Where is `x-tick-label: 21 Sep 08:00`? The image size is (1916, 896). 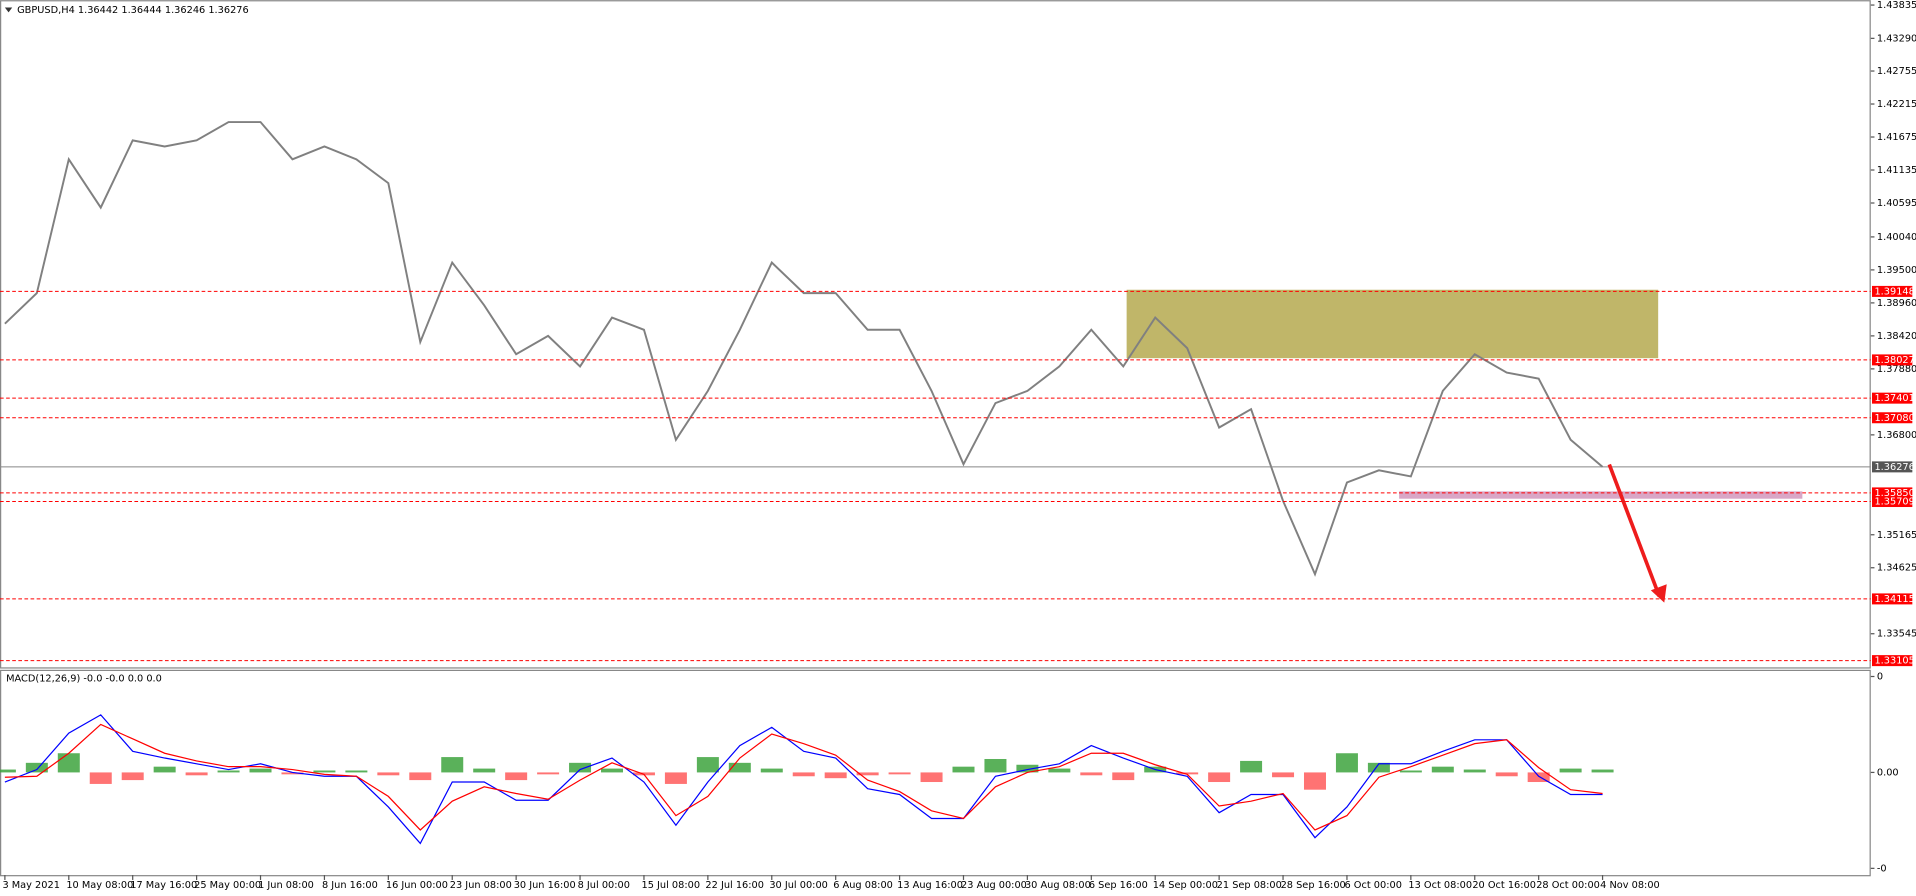 x-tick-label: 21 Sep 08:00 is located at coordinates (1249, 885).